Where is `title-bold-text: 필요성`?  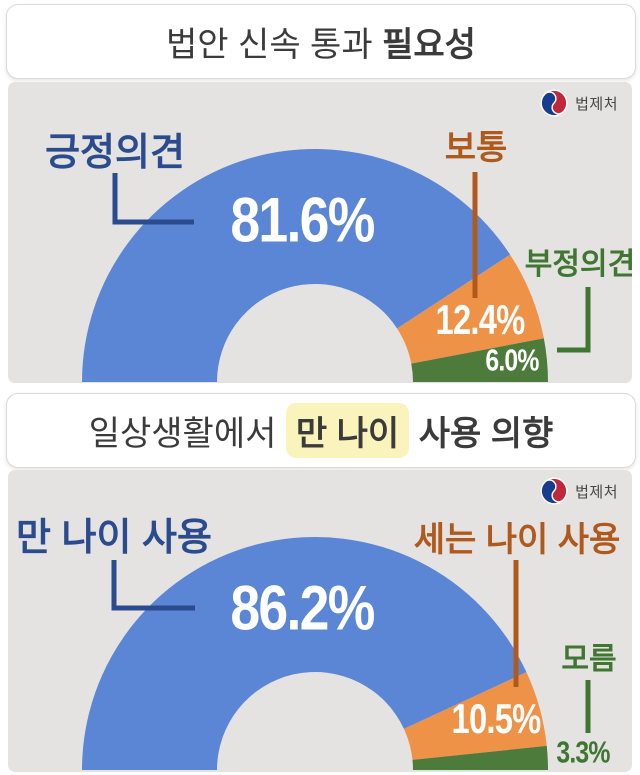
title-bold-text: 필요성 is located at coordinates (429, 45).